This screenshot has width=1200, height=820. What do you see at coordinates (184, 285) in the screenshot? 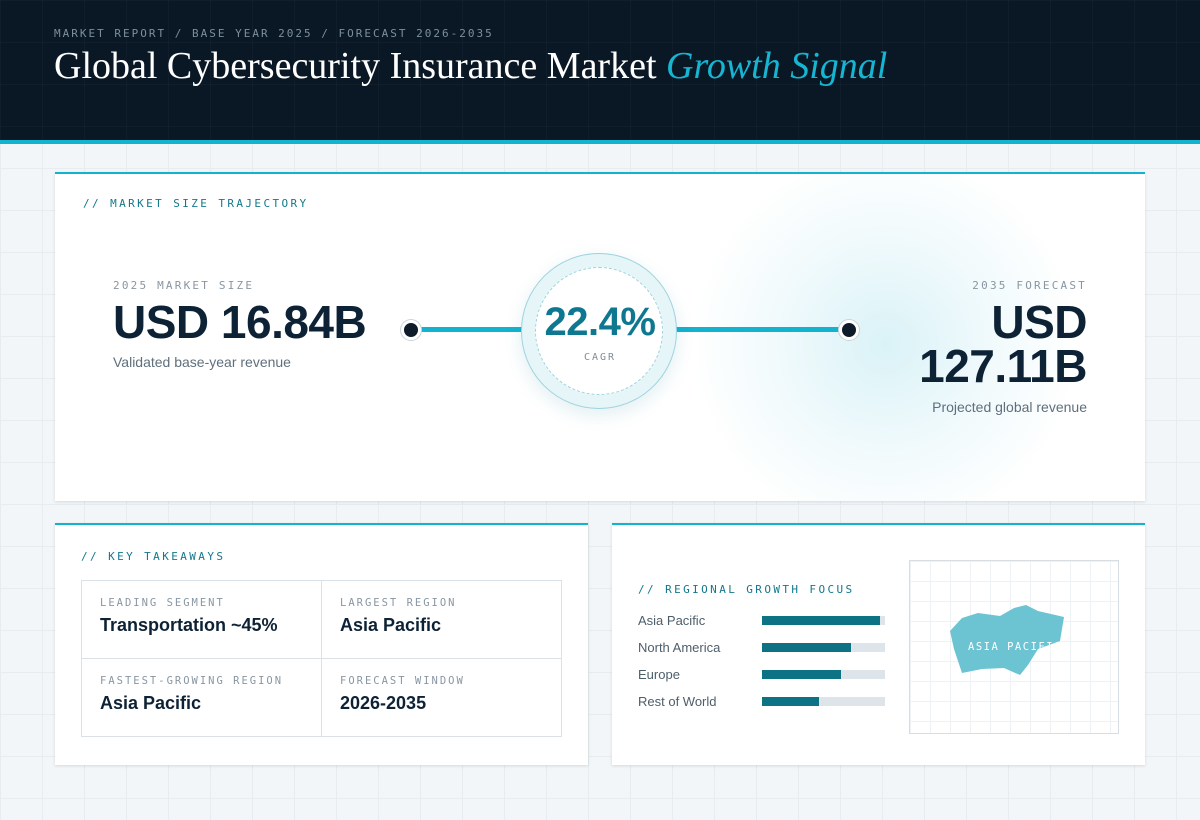
I see `base-year-caption: 2025 MARKET SIZE` at bounding box center [184, 285].